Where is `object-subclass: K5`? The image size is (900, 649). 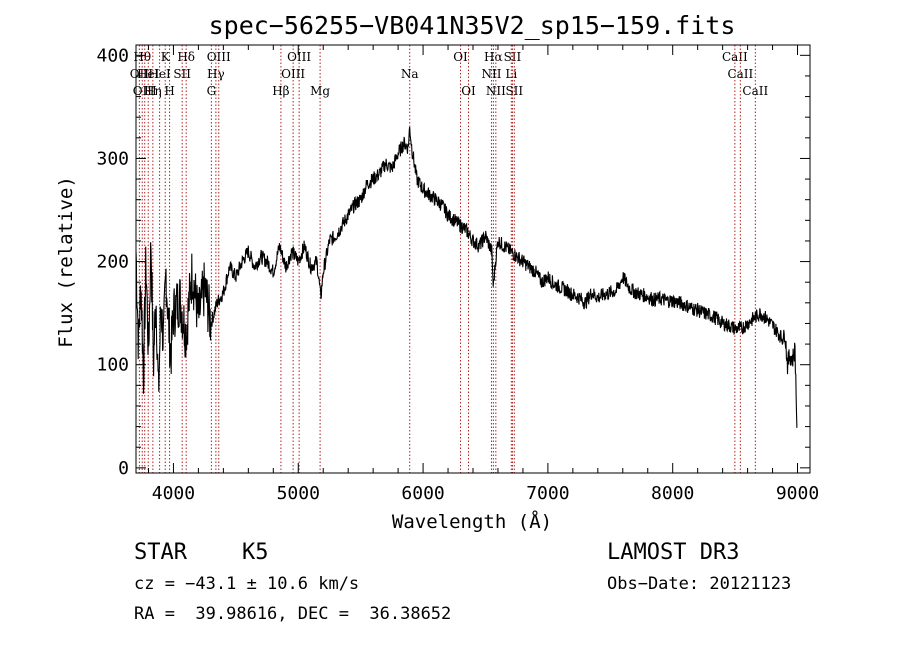
object-subclass: K5 is located at coordinates (255, 552).